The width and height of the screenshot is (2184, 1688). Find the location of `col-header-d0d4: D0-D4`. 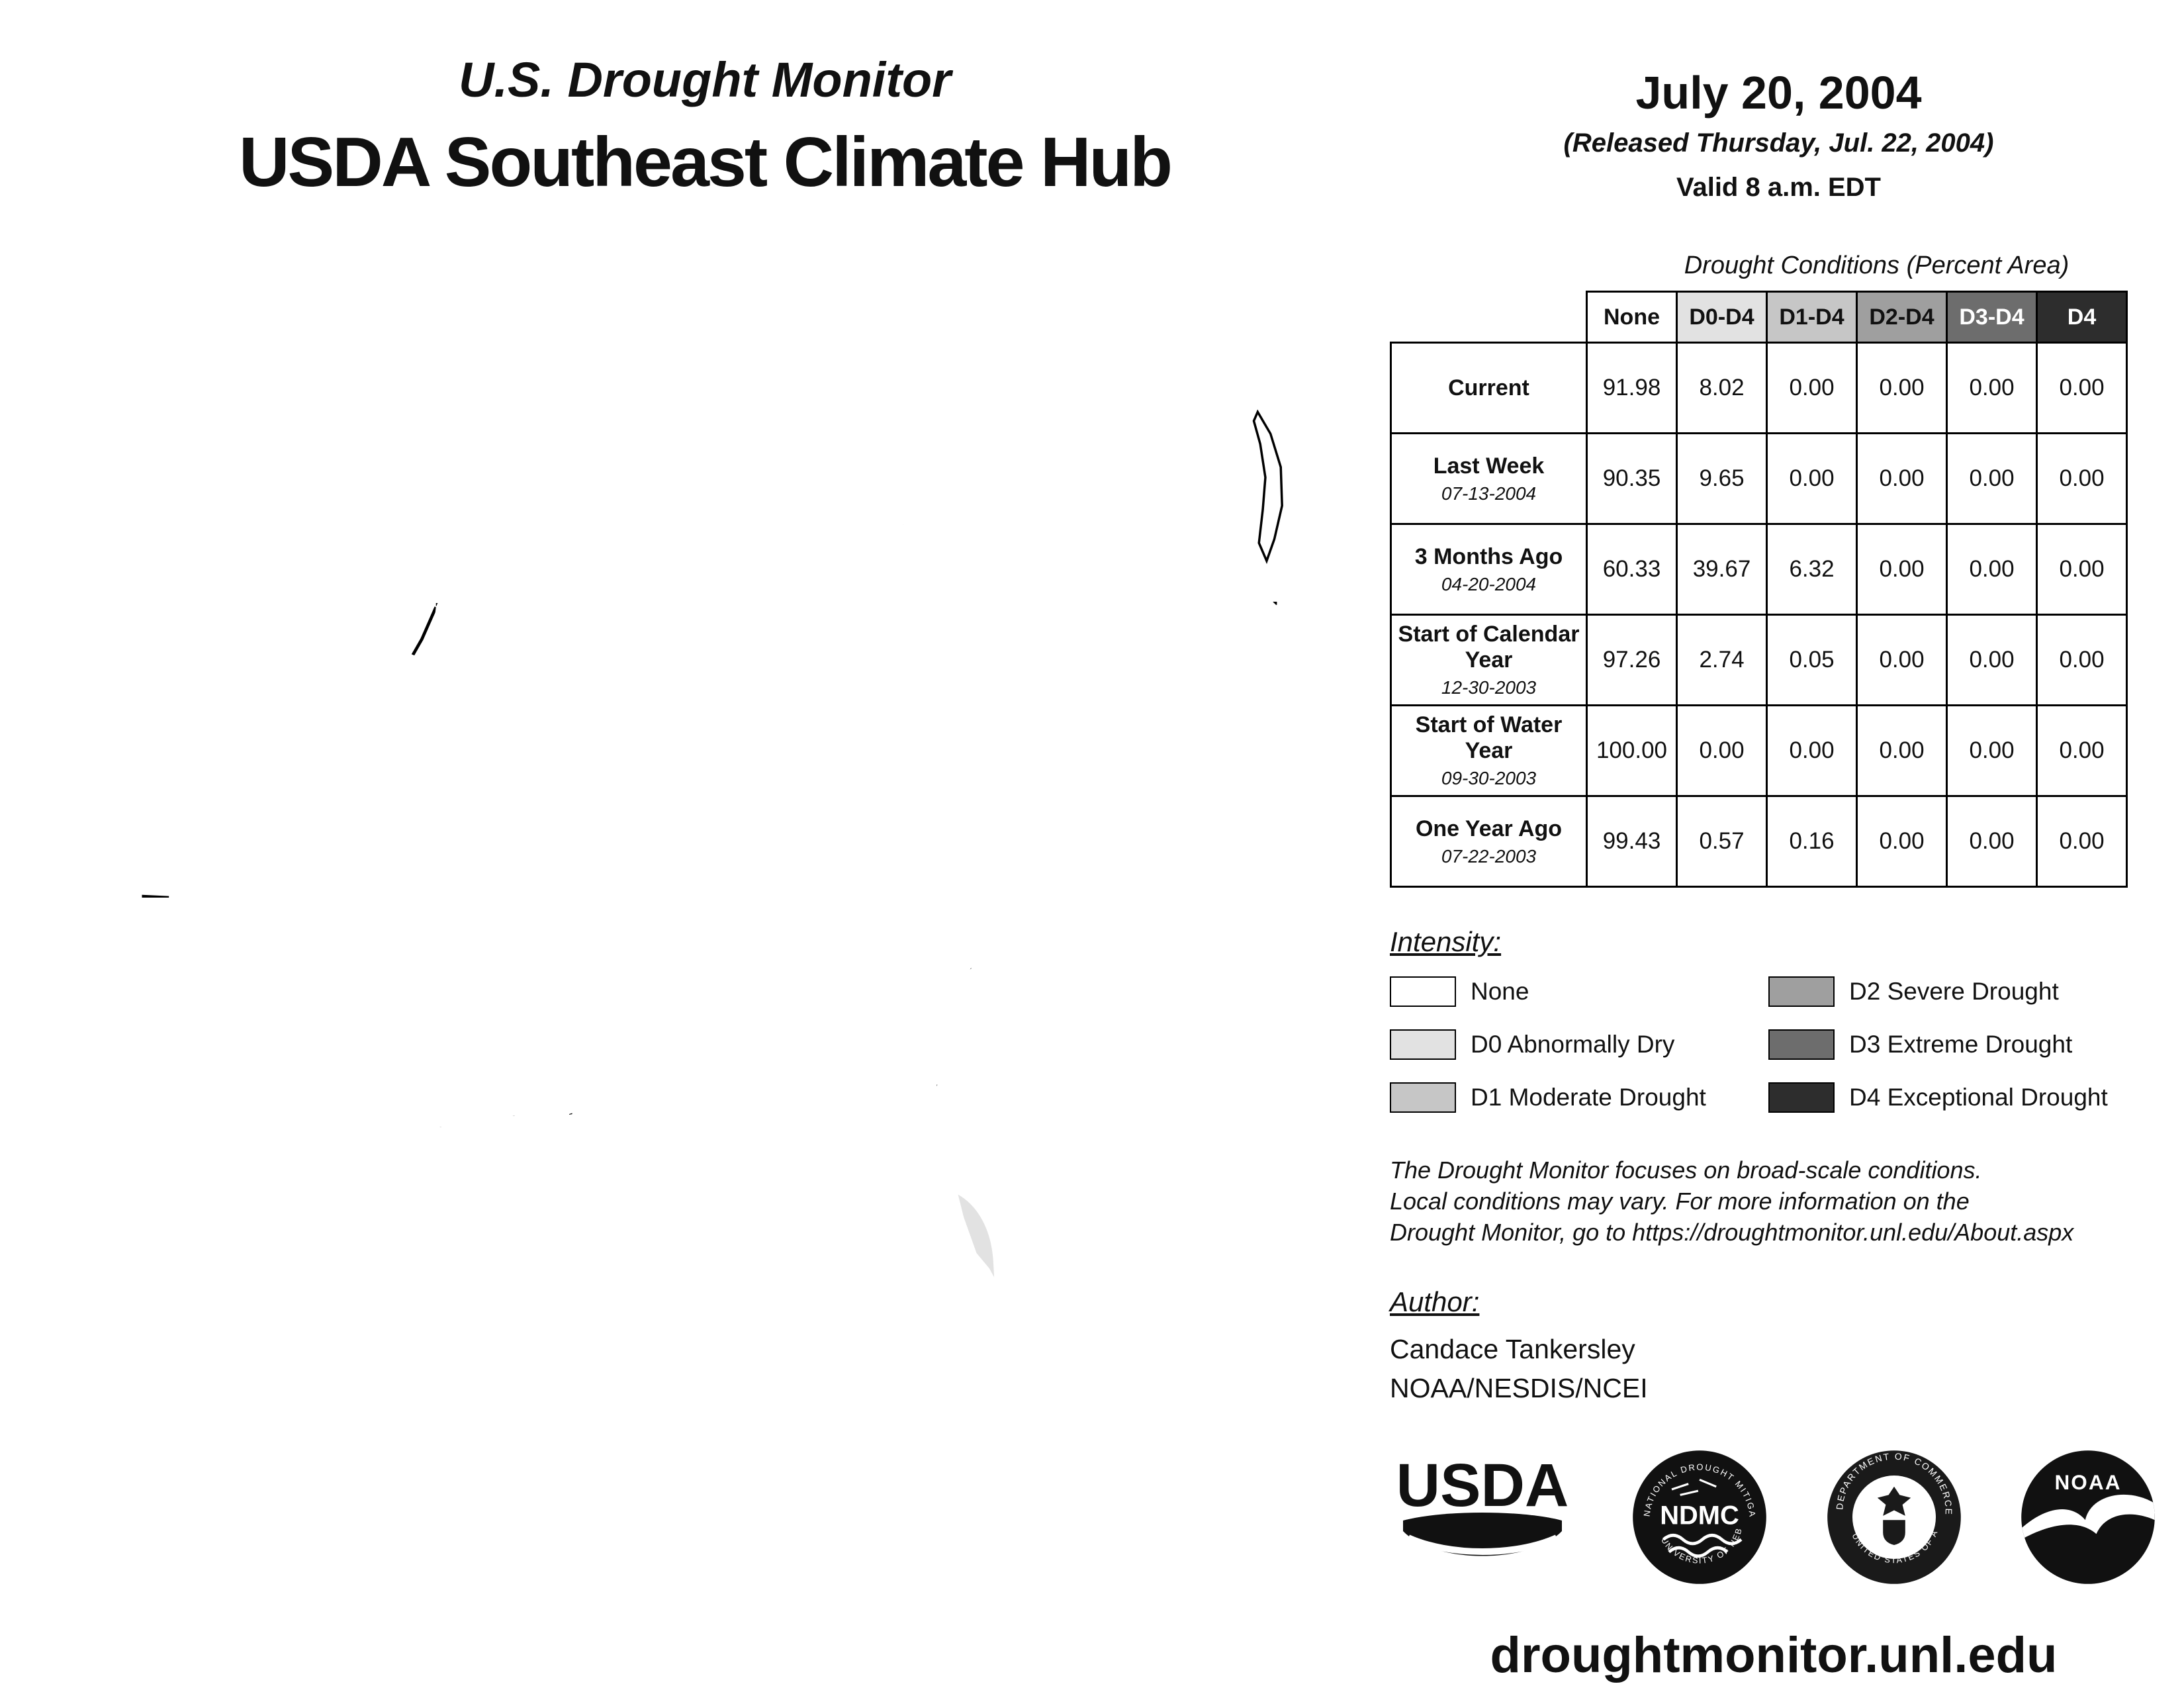

col-header-d0d4: D0-D4 is located at coordinates (1722, 317).